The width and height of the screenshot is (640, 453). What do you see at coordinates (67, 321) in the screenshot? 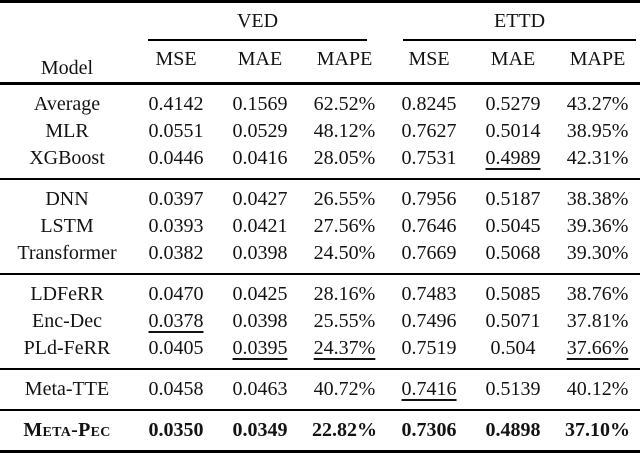
I see `cell-model: Enc-Dec` at bounding box center [67, 321].